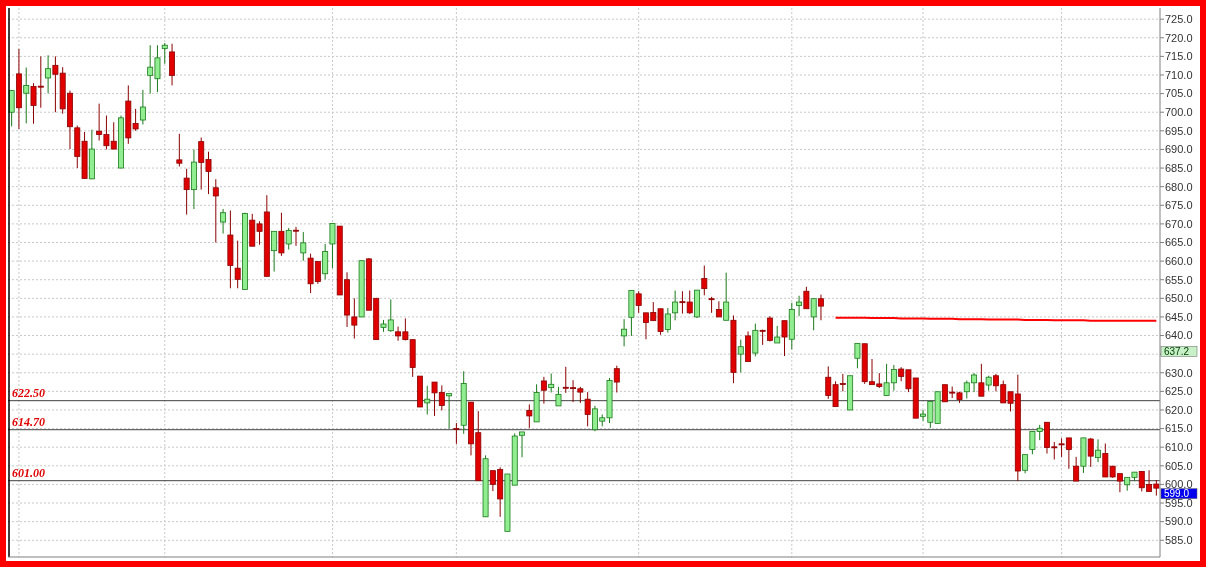 Image resolution: width=1206 pixels, height=567 pixels. What do you see at coordinates (28, 472) in the screenshot?
I see `ref-line-label: 601.00` at bounding box center [28, 472].